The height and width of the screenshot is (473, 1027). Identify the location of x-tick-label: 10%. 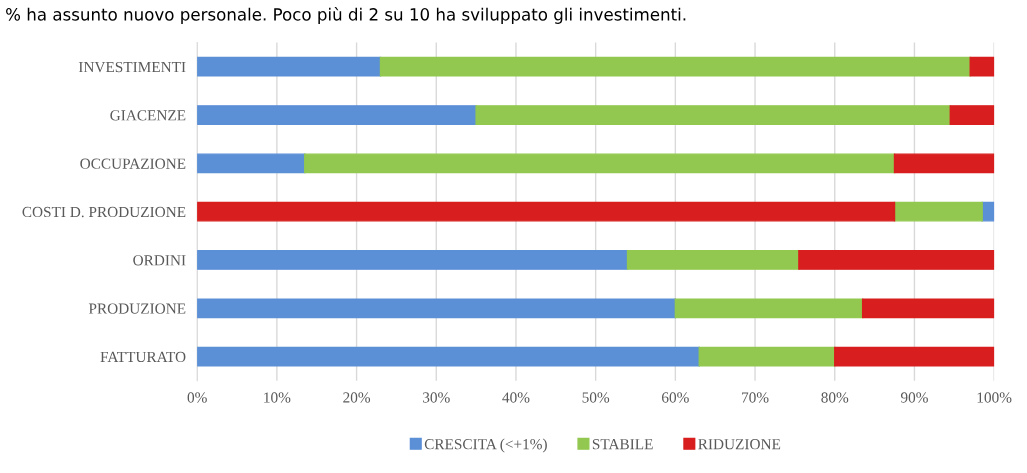
(277, 397).